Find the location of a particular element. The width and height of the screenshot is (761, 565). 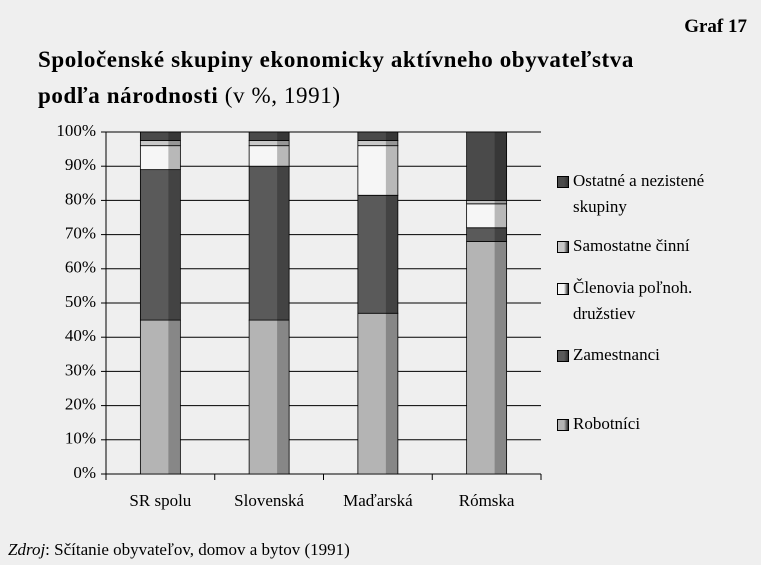

y-tick-label: 30% is located at coordinates (80, 369).